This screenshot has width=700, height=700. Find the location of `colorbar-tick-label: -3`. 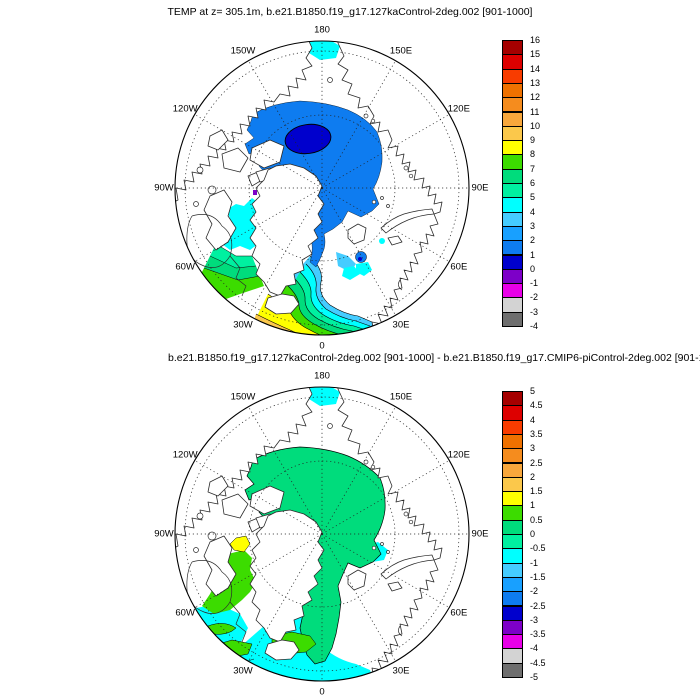

colorbar-tick-label: -3 is located at coordinates (534, 311).